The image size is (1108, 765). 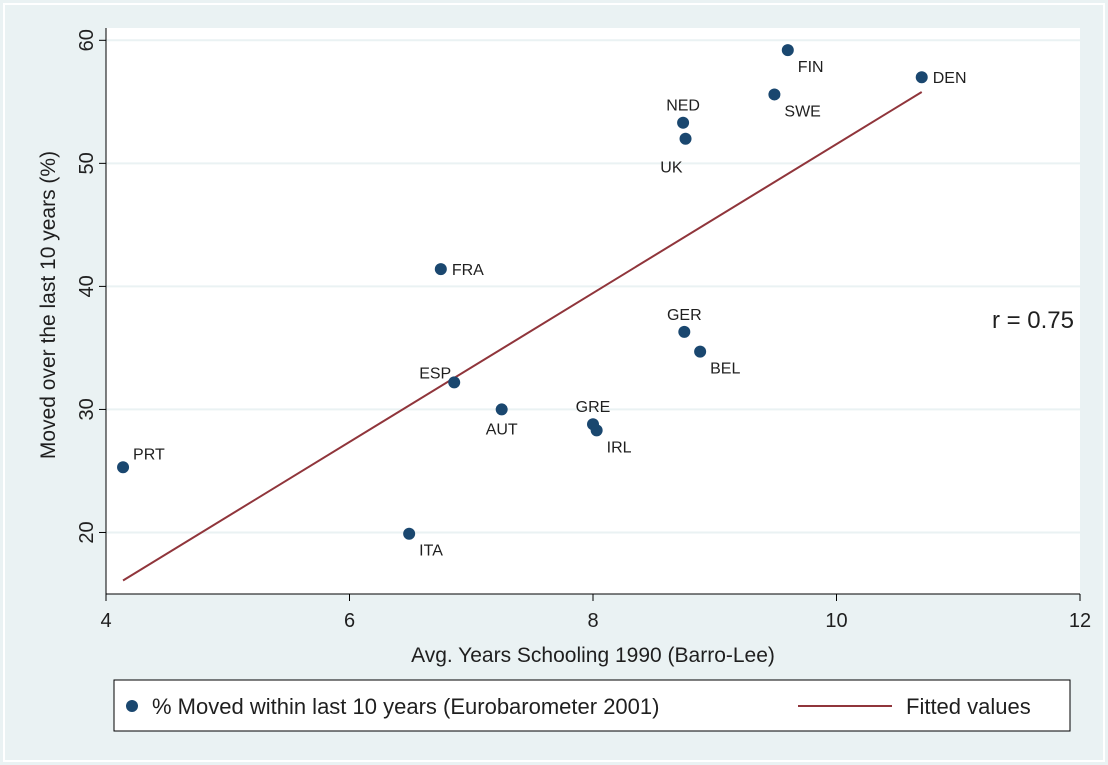 What do you see at coordinates (684, 315) in the screenshot?
I see `point-label-ger: GER` at bounding box center [684, 315].